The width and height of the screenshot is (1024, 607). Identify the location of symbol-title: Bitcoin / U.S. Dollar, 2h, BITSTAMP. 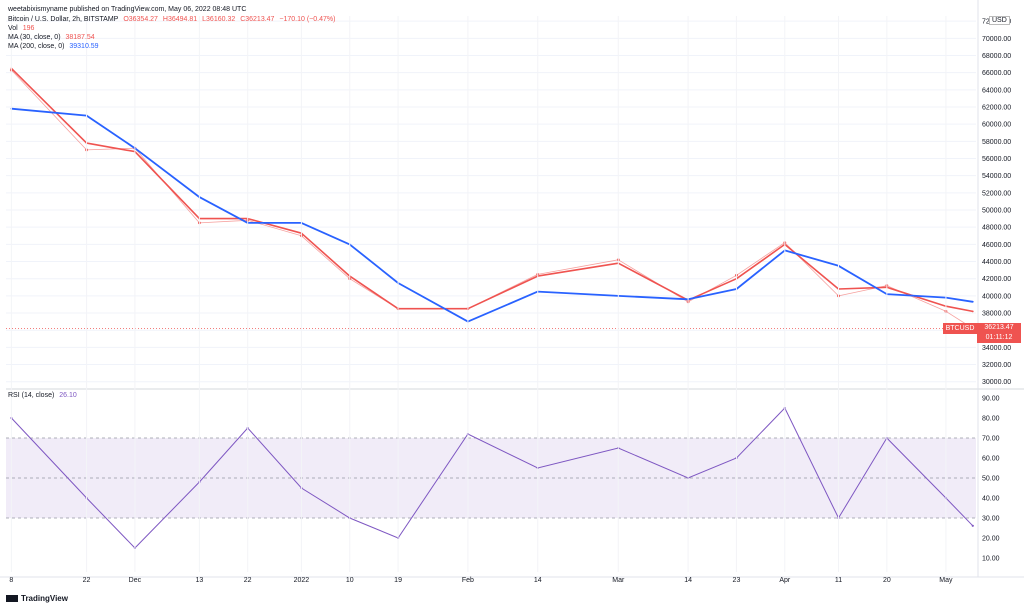
(63, 19).